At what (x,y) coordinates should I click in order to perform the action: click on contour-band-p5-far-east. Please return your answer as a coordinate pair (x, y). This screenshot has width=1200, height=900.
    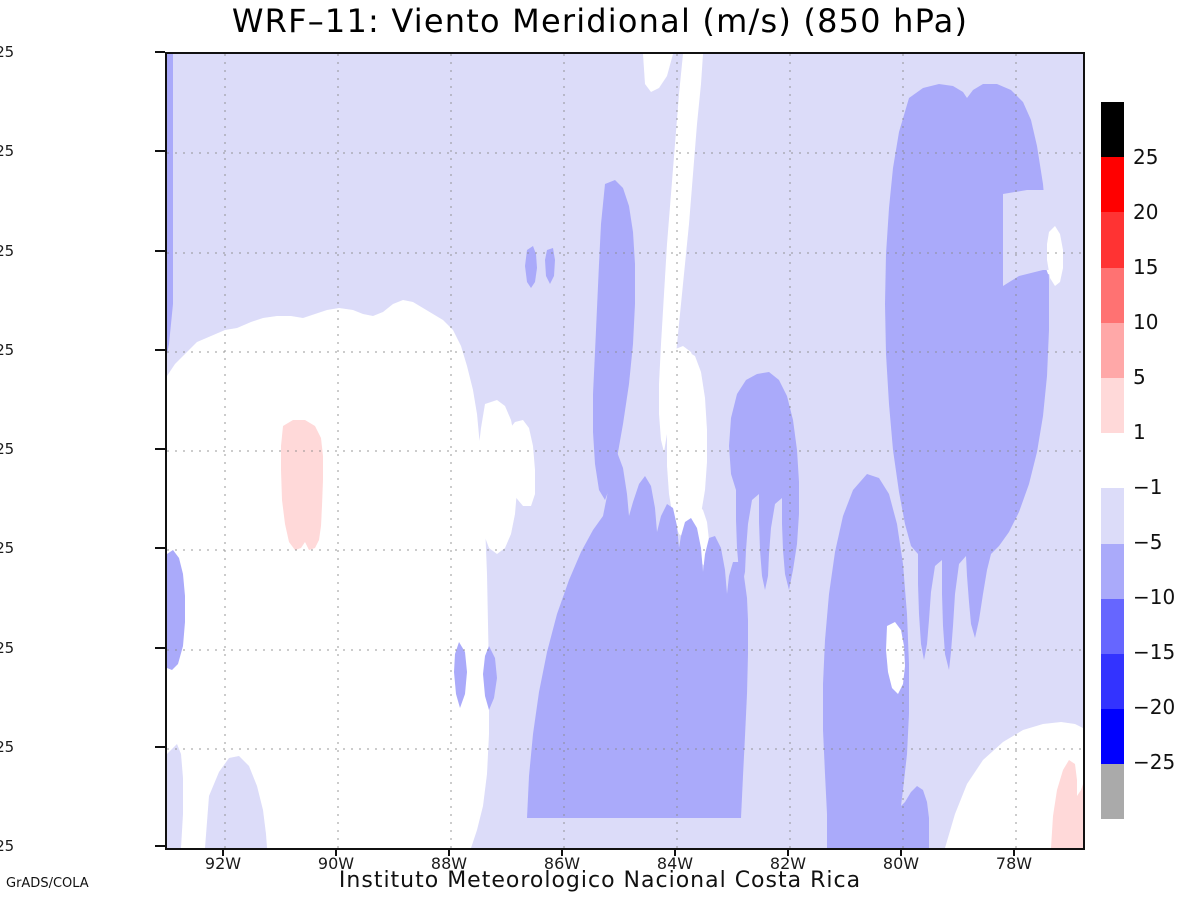
    Looking at the image, I should click on (1067, 804).